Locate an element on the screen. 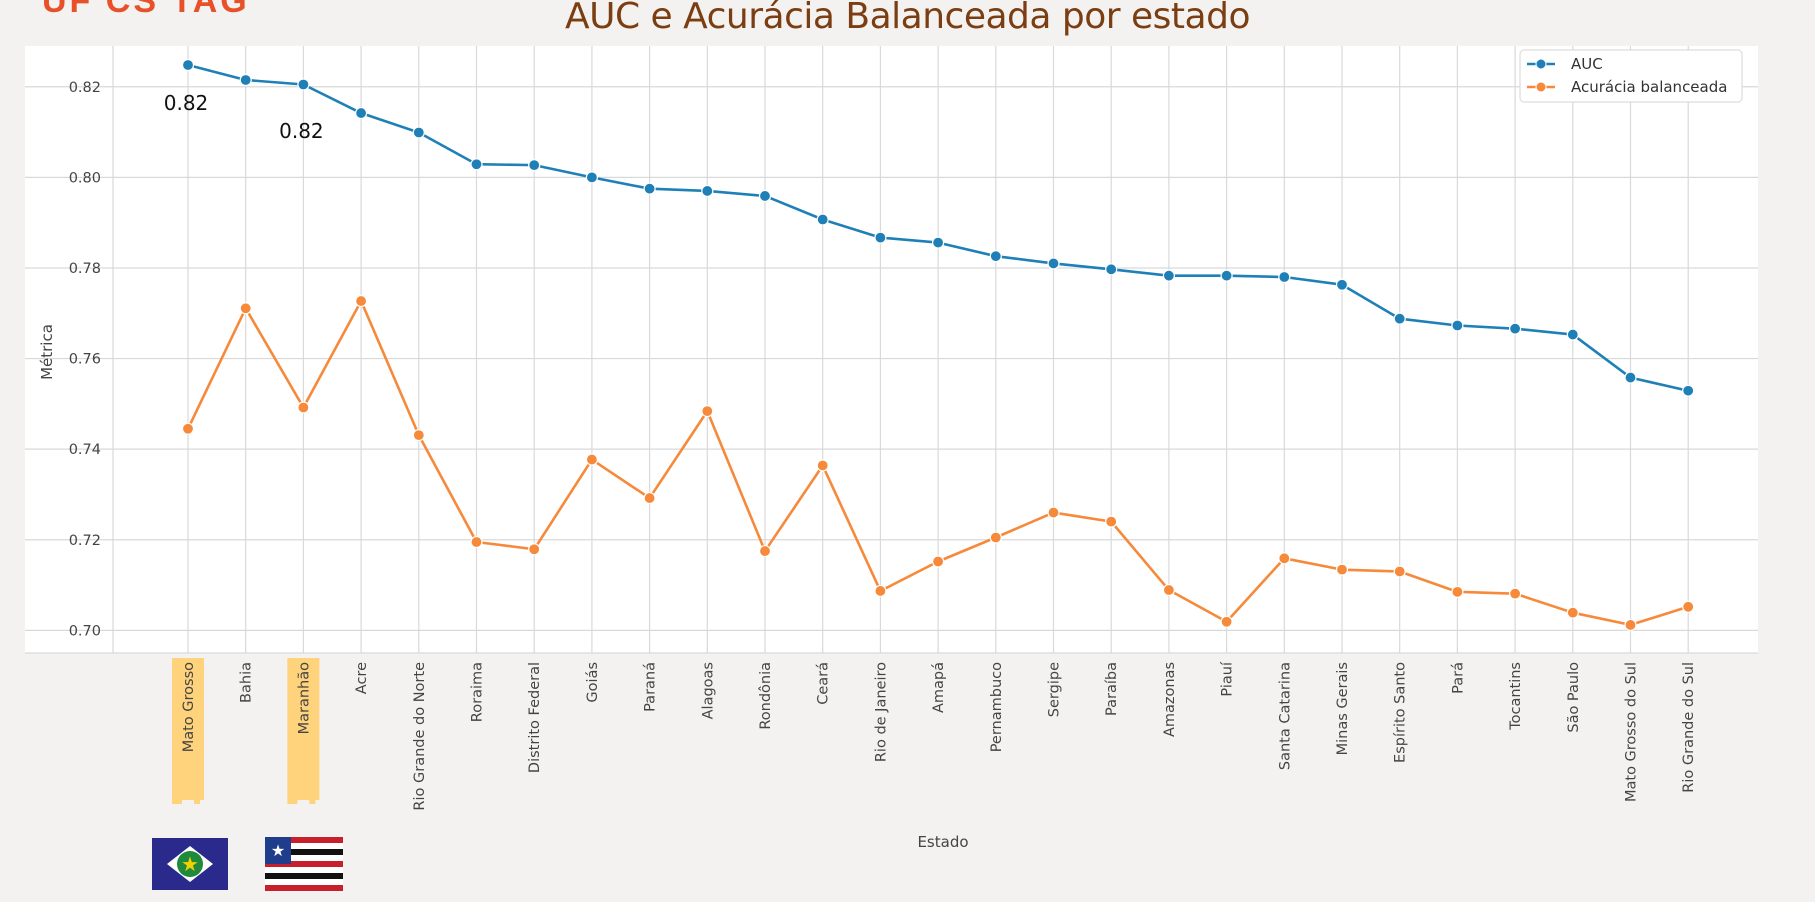 The width and height of the screenshot is (1815, 902). point-acuracia-balanceada-pernambuco is located at coordinates (995, 537).